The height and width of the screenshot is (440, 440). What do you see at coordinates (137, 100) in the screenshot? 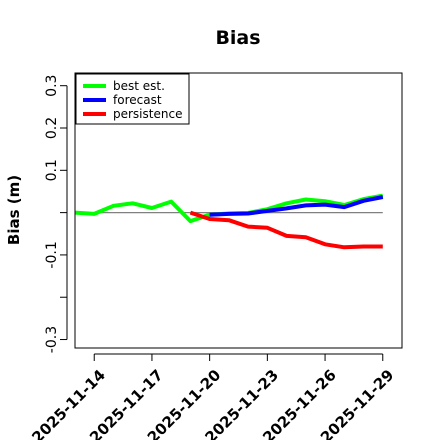
I see `legend-label: forecast` at bounding box center [137, 100].